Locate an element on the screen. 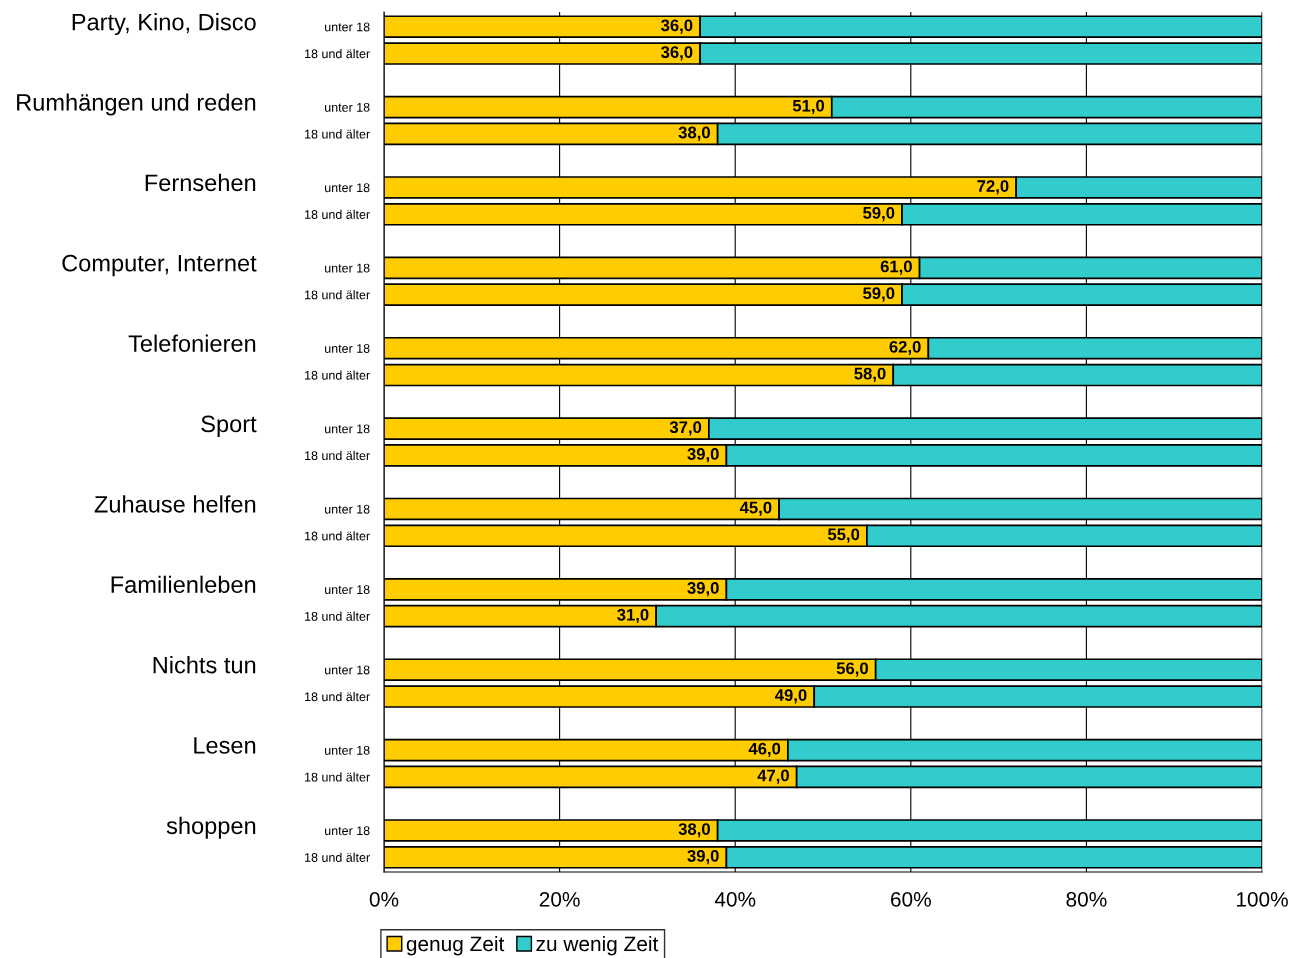 The width and height of the screenshot is (1296, 958). data-label: 31,0 is located at coordinates (633, 616).